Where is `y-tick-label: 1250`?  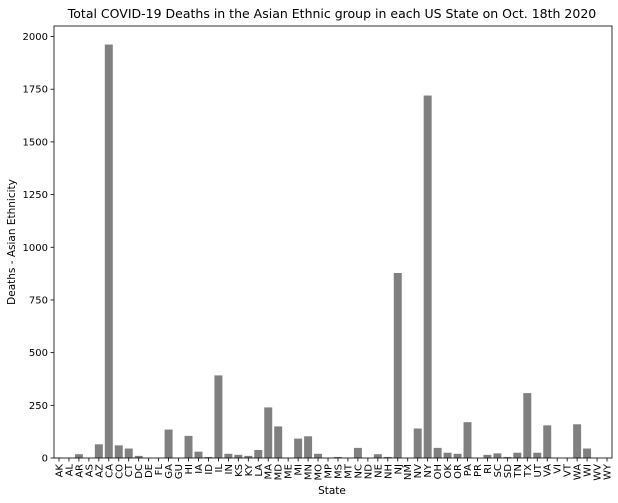 y-tick-label: 1250 is located at coordinates (35, 195).